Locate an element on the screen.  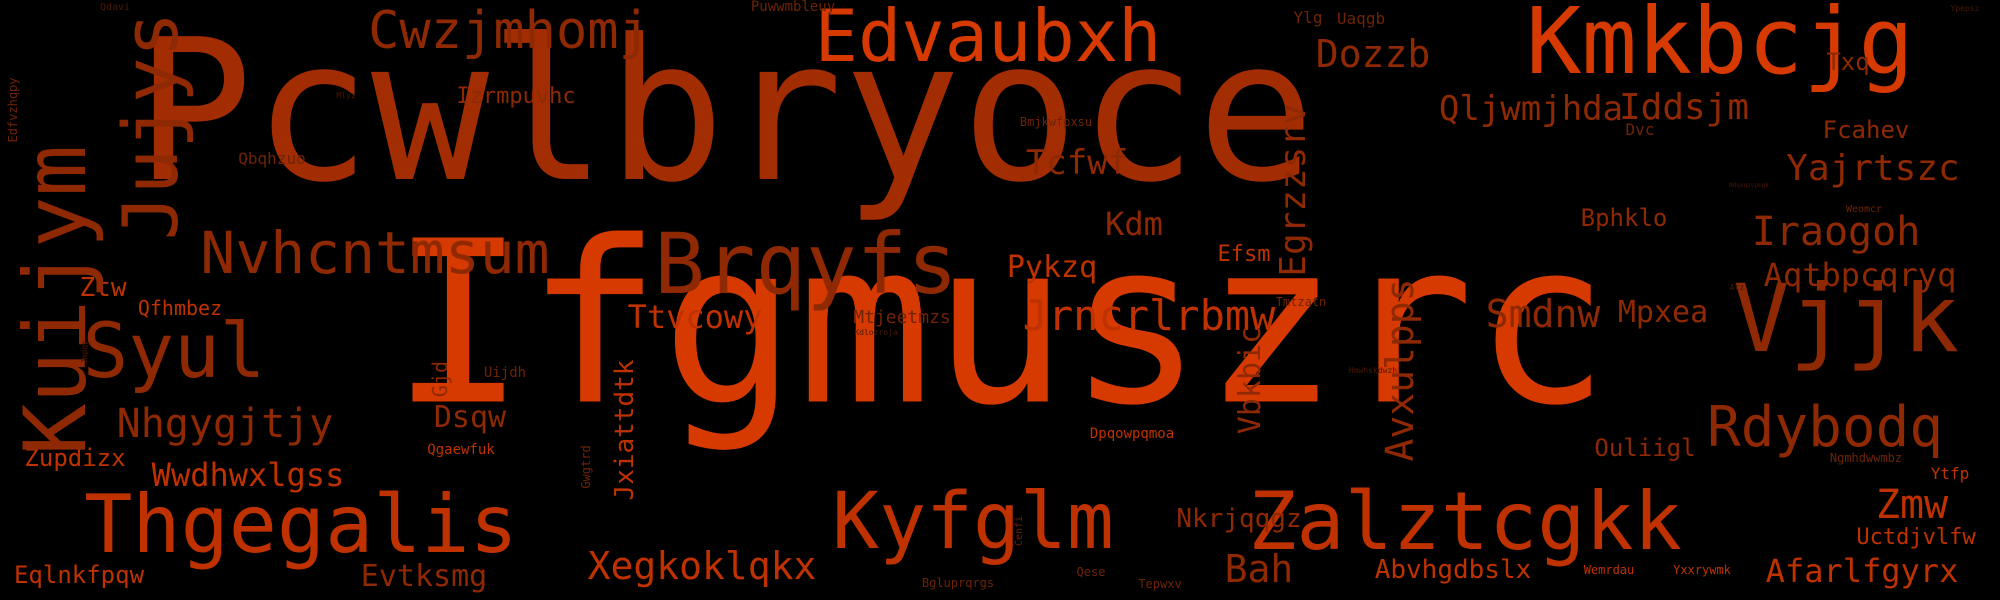
cloud-word: Nkrjqqgz is located at coordinates (1239, 519).